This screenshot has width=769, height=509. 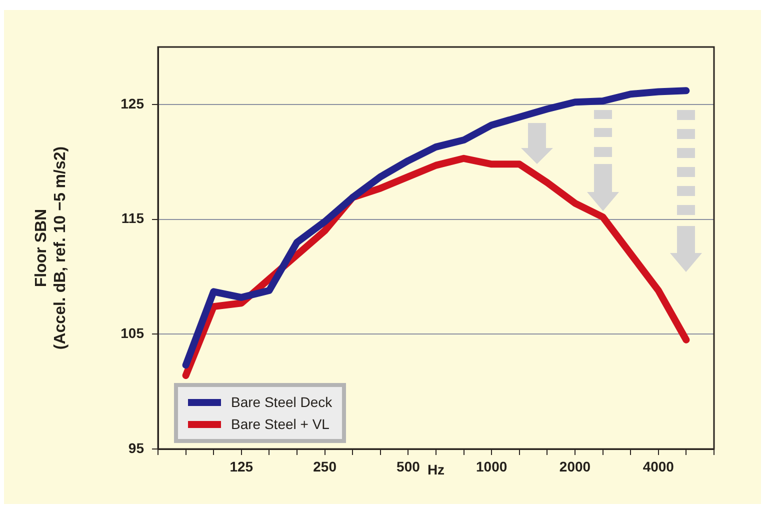 I want to click on x-tick-label: 500, so click(x=408, y=466).